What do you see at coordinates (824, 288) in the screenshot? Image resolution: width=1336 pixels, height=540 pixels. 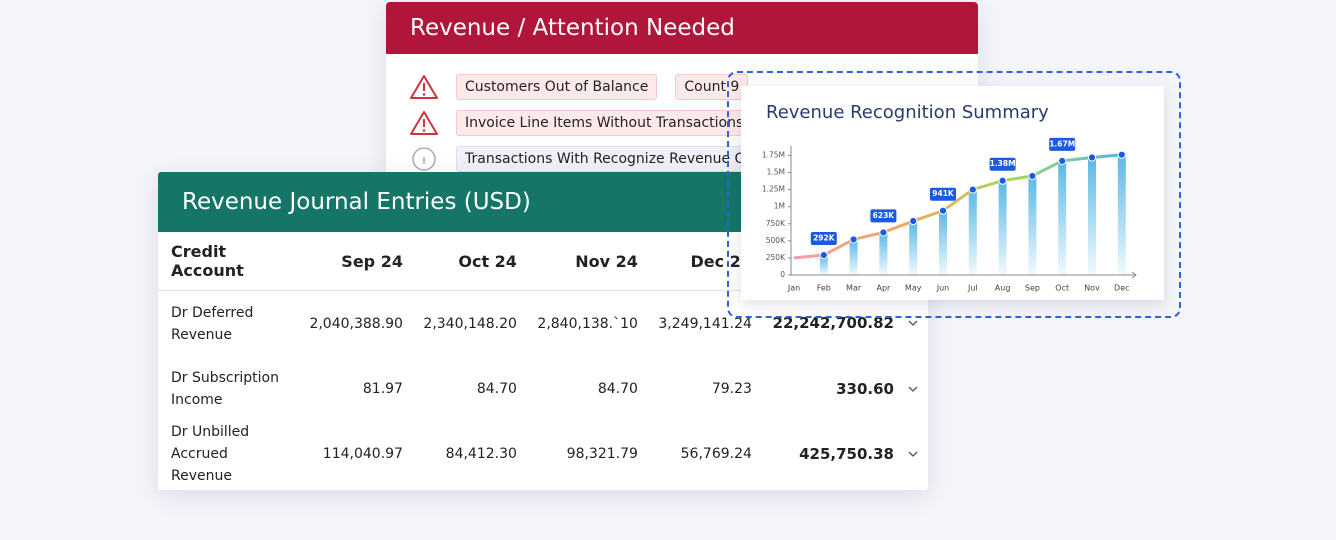 I see `x-tick-label: Feb` at bounding box center [824, 288].